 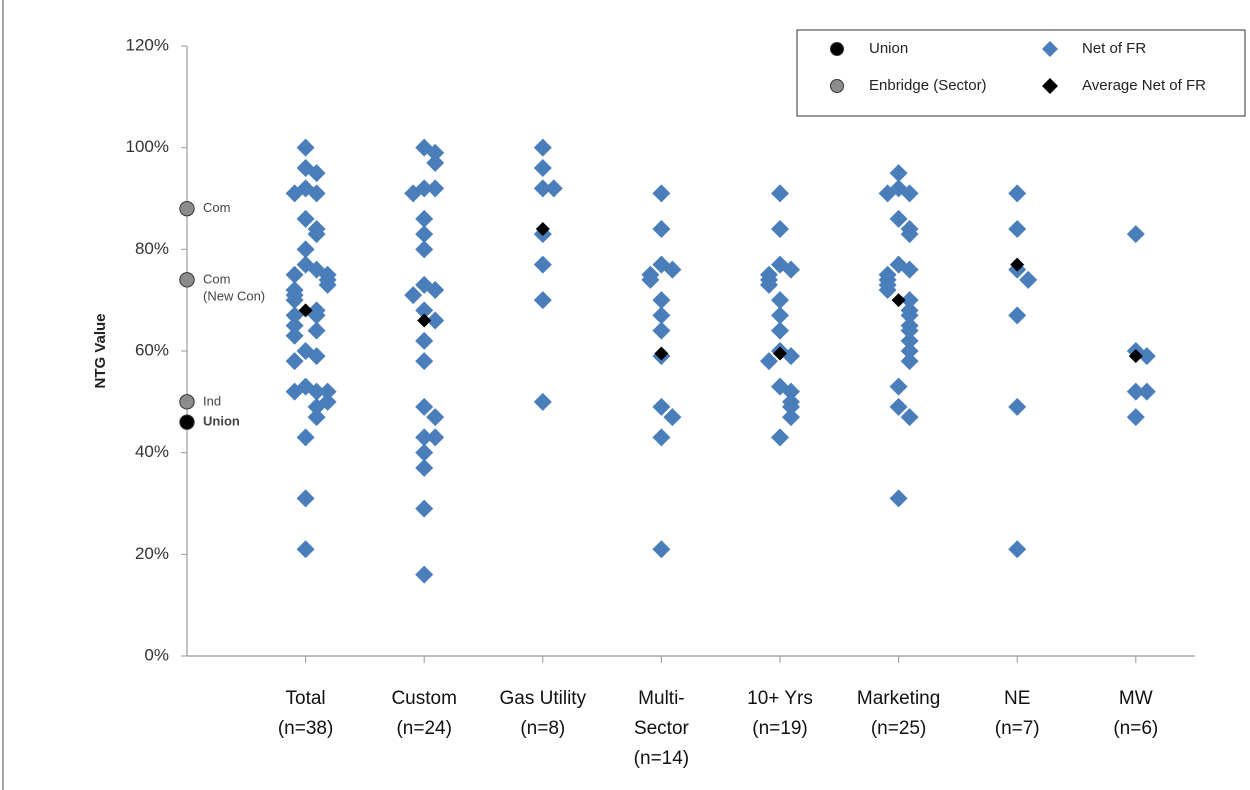 I want to click on legend-label: Enbridge (Sector), so click(x=928, y=85).